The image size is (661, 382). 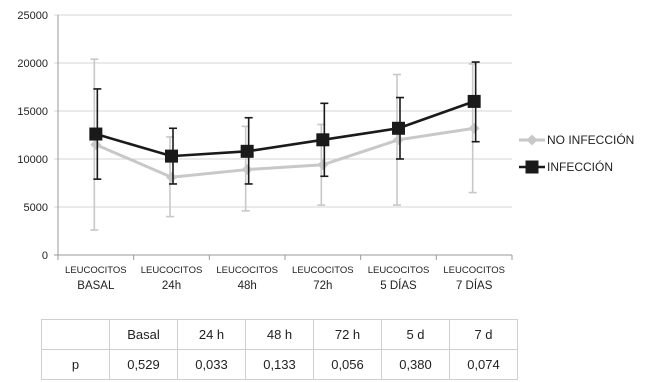 What do you see at coordinates (171, 286) in the screenshot?
I see `x-tick-label: 24h` at bounding box center [171, 286].